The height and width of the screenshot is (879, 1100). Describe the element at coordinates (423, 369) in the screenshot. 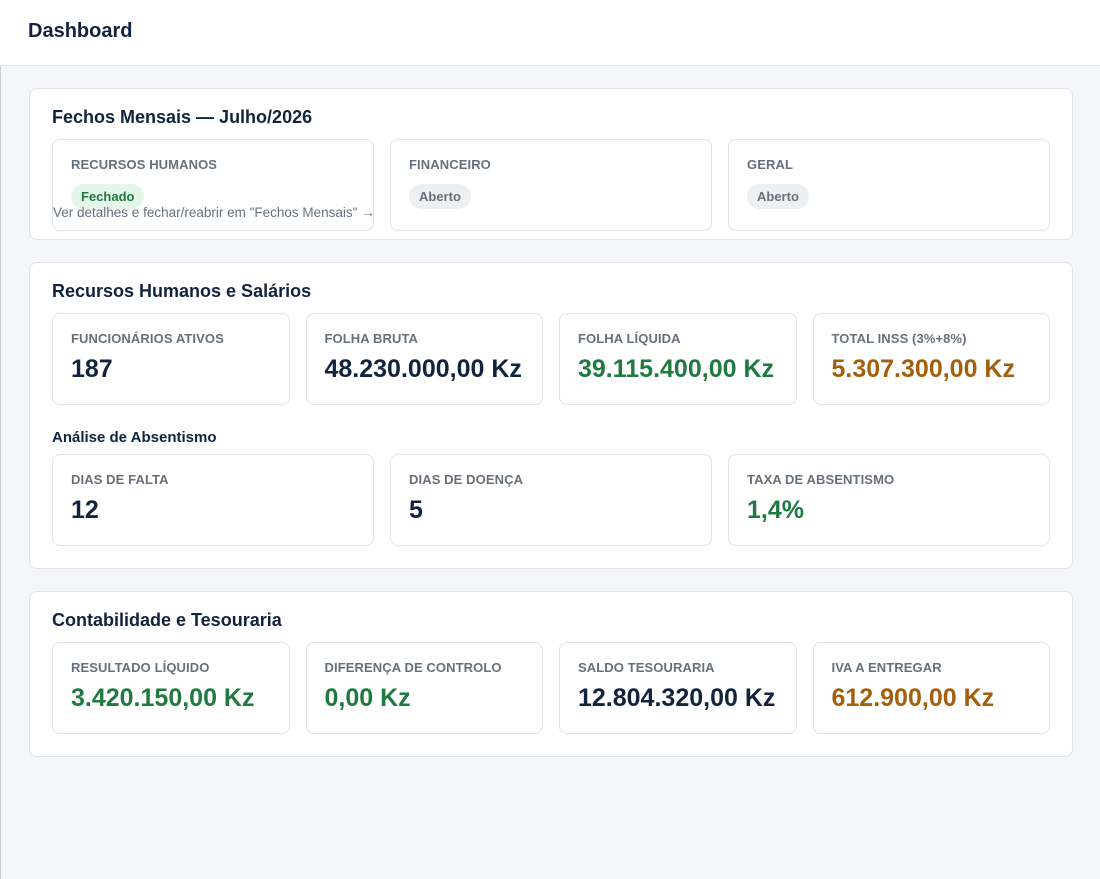

I see `kpi-value: 48.230.000,00 Kz` at that location.